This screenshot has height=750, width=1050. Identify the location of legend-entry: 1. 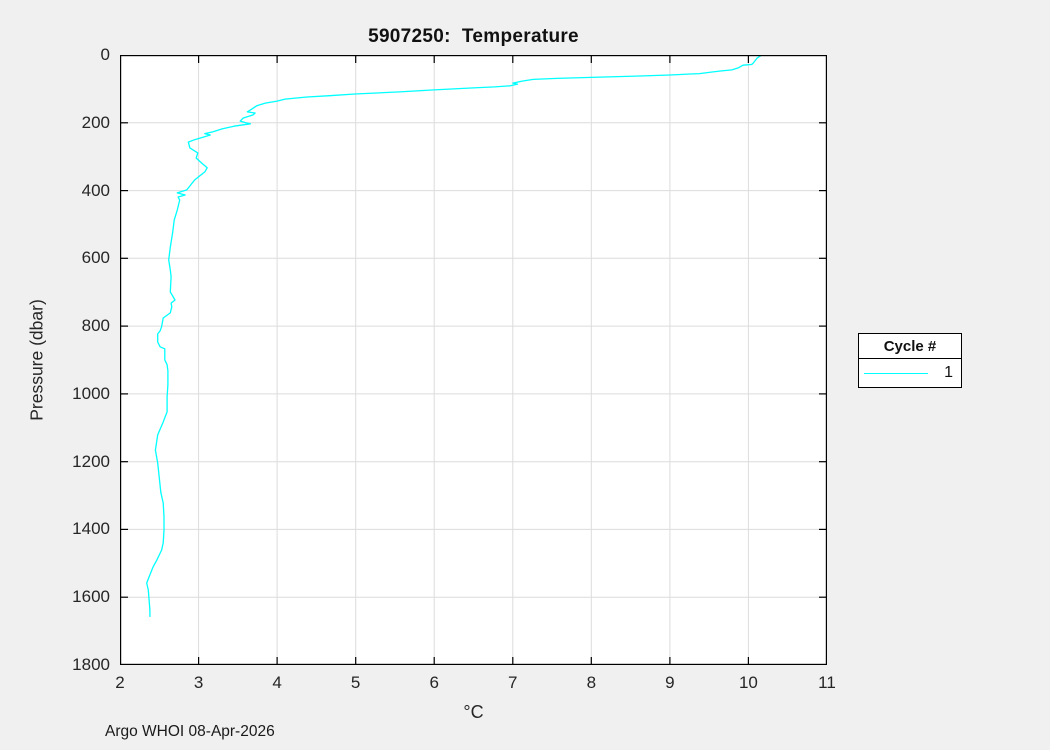
(910, 373).